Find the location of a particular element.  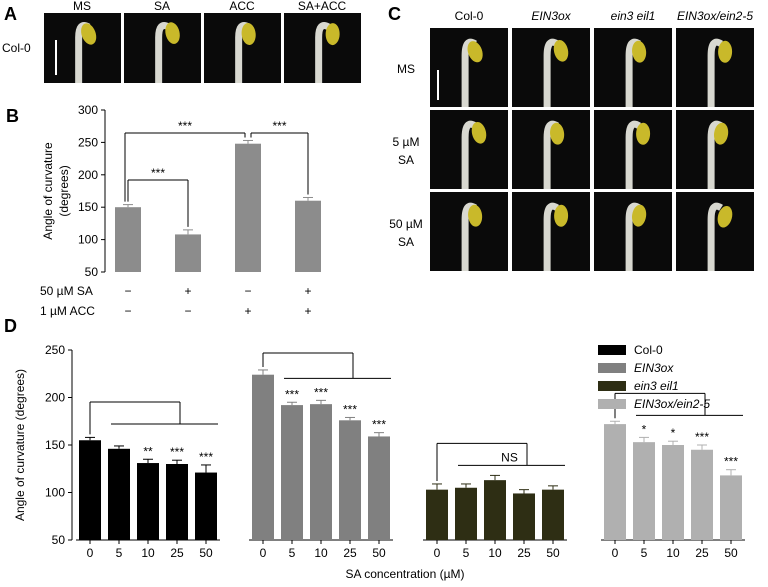

column-label: ein3 eil1 is located at coordinates (633, 16).